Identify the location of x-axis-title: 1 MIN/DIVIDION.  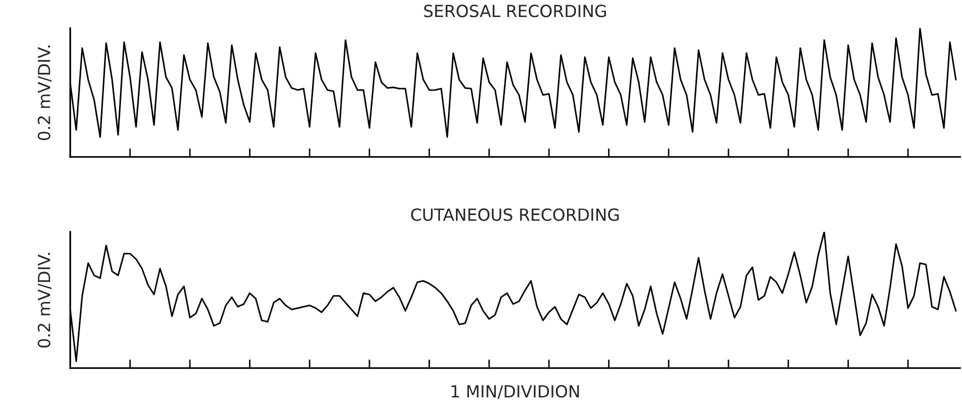
(515, 392).